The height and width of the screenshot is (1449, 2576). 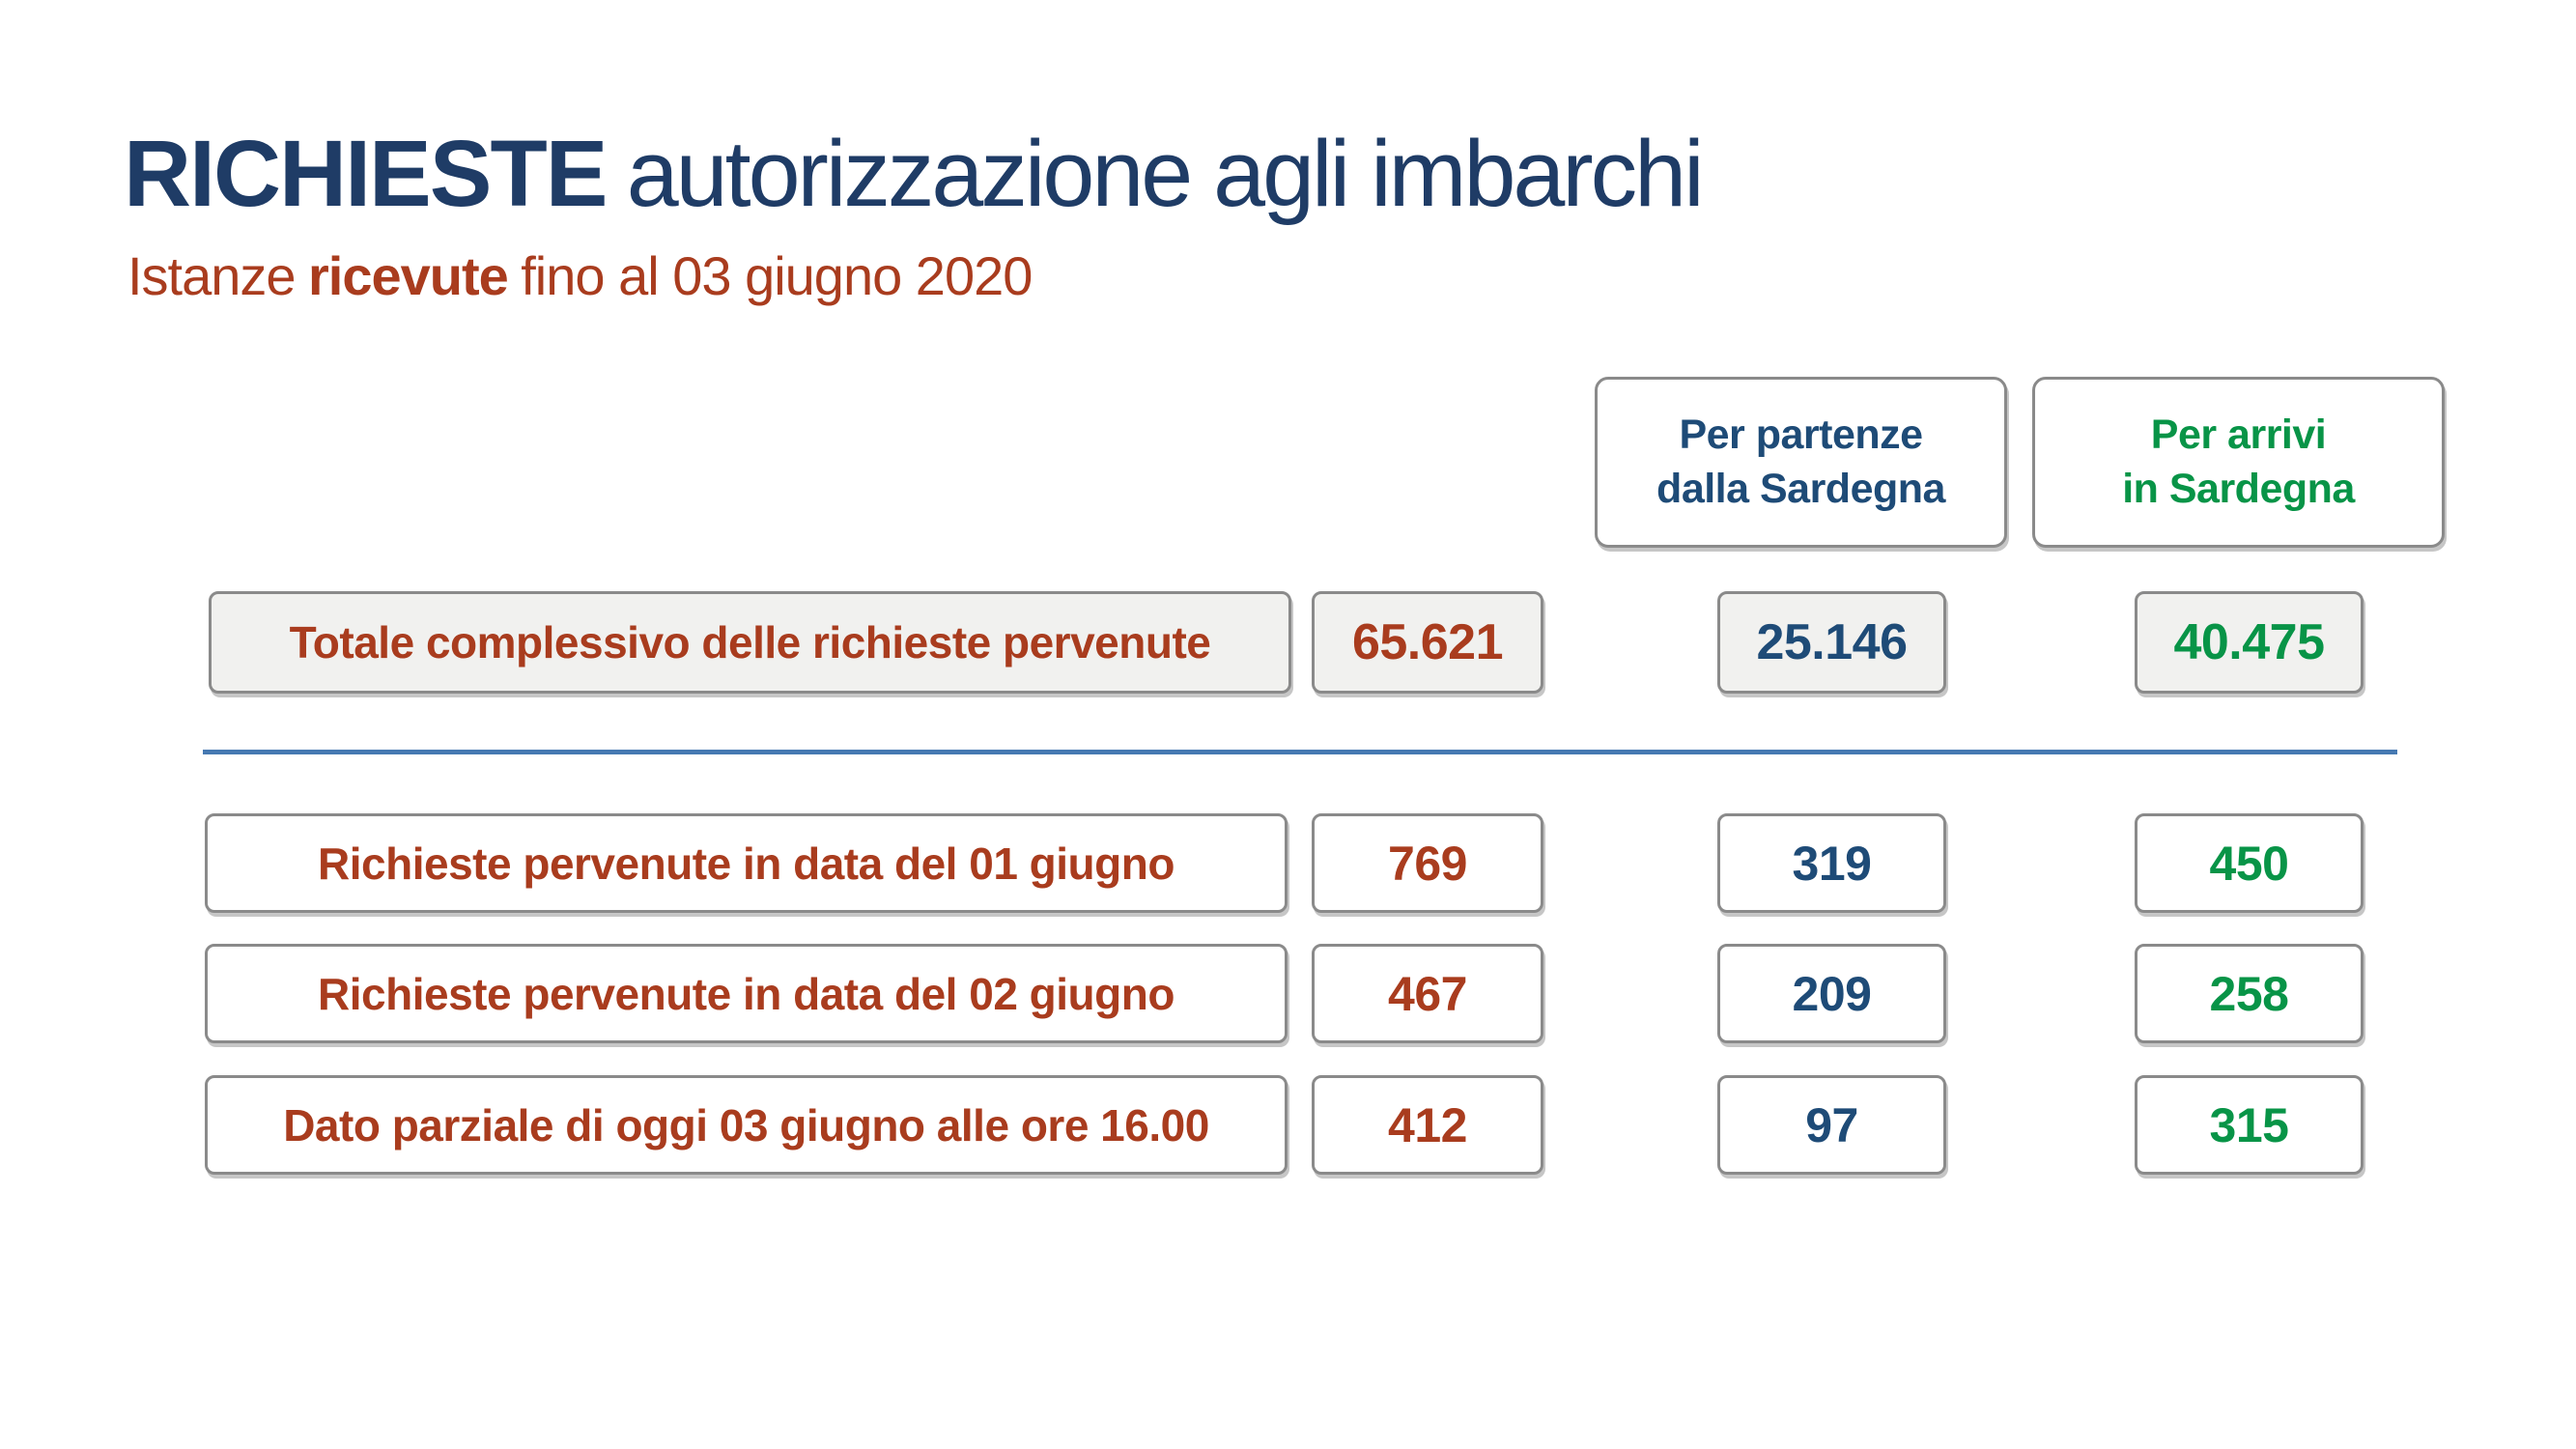 I want to click on table-row-overall-value: 769, so click(x=1427, y=863).